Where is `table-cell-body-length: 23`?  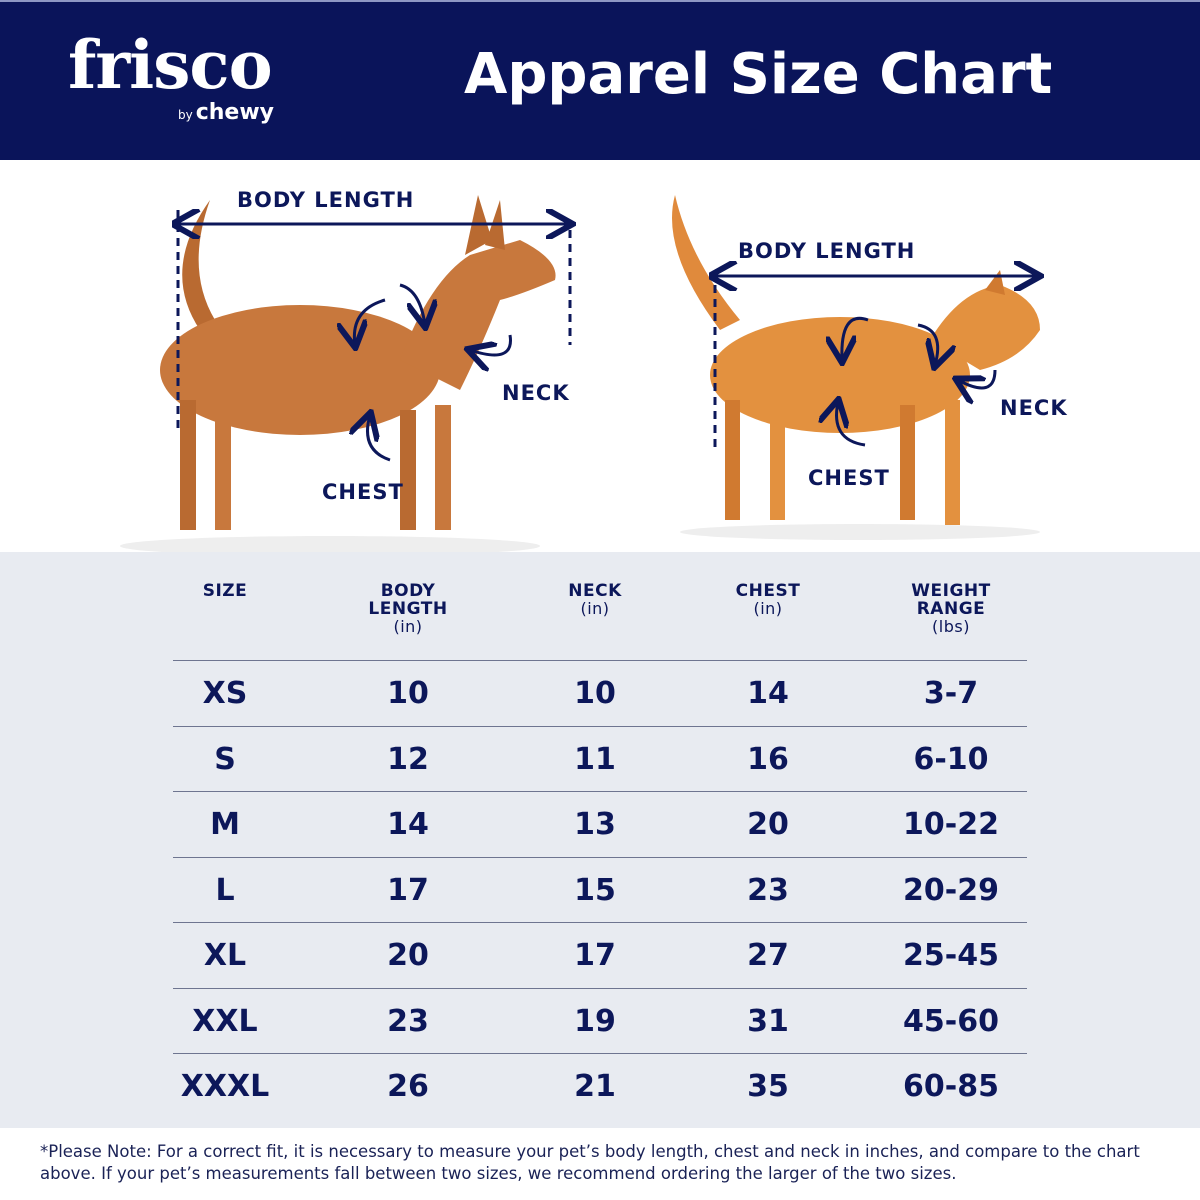
table-cell-body-length: 23 is located at coordinates (408, 1021).